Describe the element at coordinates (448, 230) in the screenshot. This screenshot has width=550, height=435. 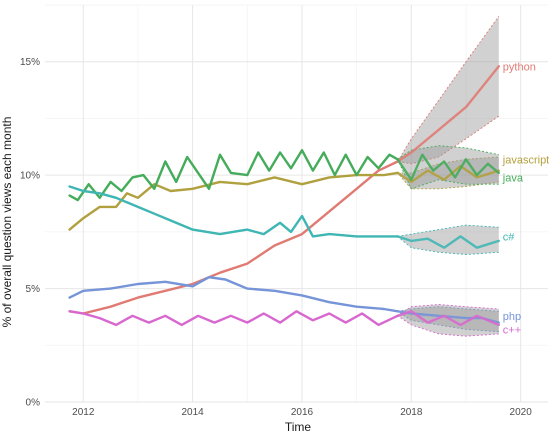
I see `csharp-band-upper` at that location.